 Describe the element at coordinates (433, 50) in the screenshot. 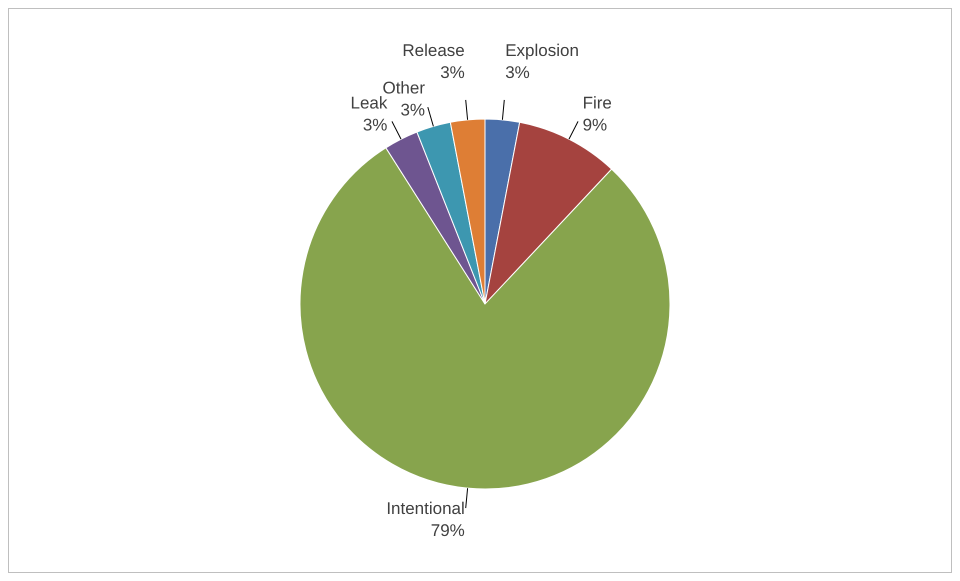

I see `slice-label: Release` at that location.